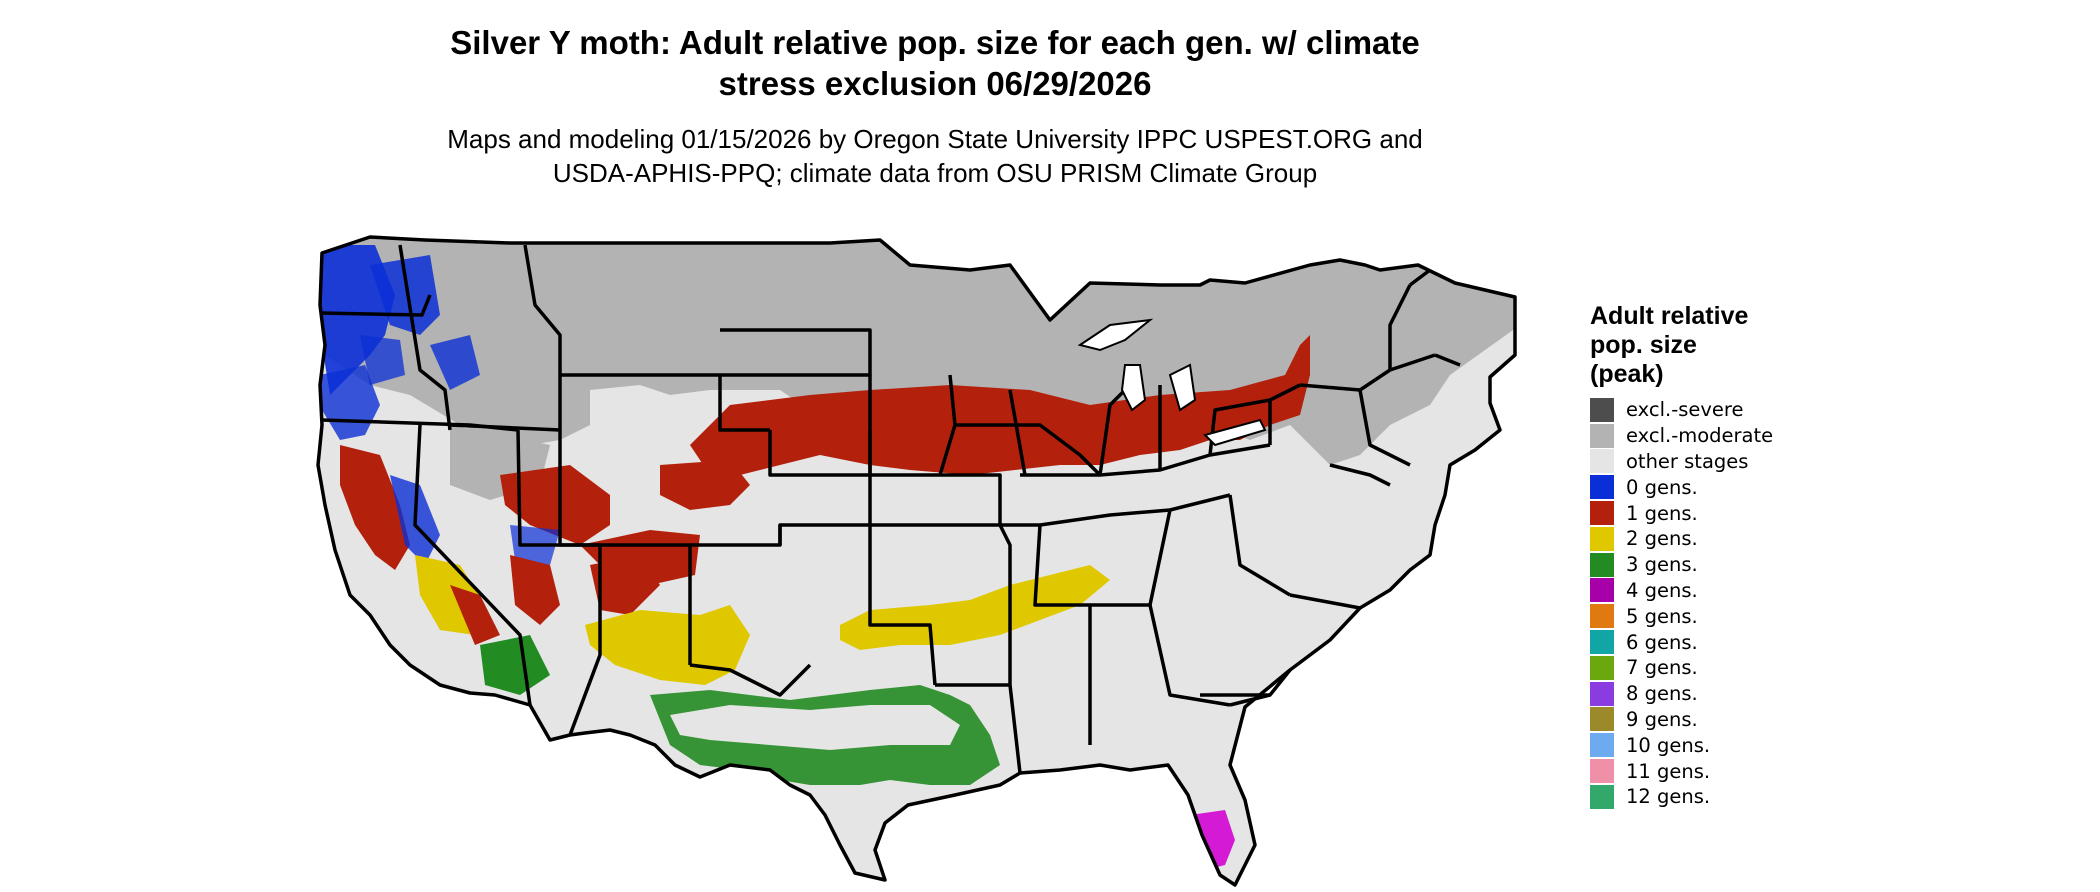 This screenshot has height=892, width=2100. I want to click on legend-label: 11 gens., so click(1668, 771).